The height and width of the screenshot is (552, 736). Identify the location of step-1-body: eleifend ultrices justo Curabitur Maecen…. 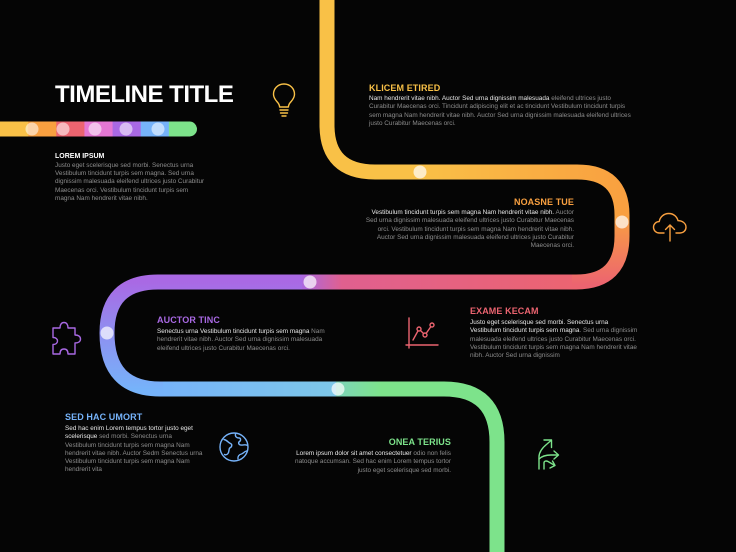
(500, 111).